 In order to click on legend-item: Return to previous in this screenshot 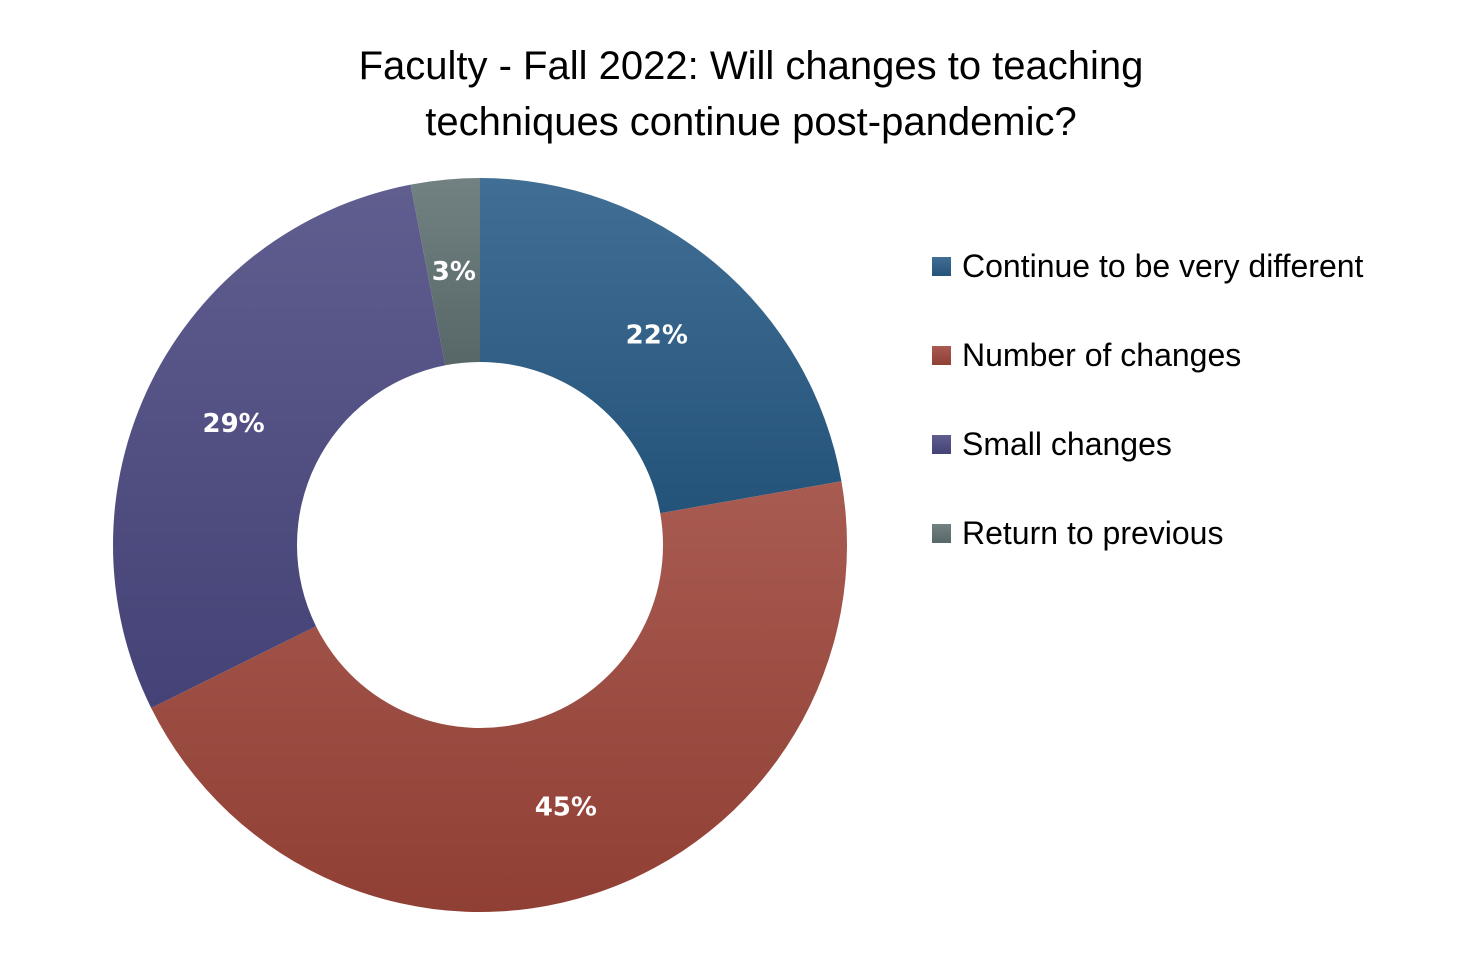, I will do `click(1147, 533)`.